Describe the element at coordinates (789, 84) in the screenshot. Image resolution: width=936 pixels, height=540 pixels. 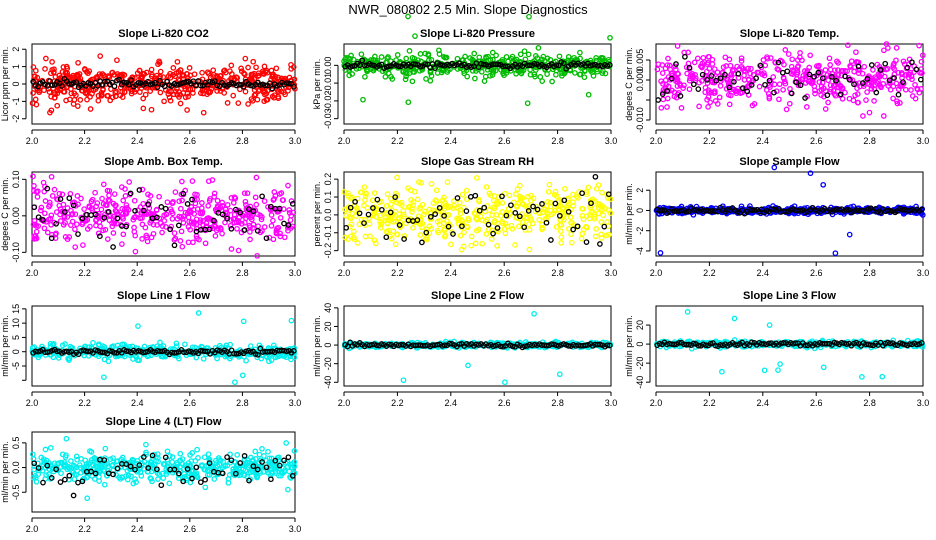
I see `plot-frame` at that location.